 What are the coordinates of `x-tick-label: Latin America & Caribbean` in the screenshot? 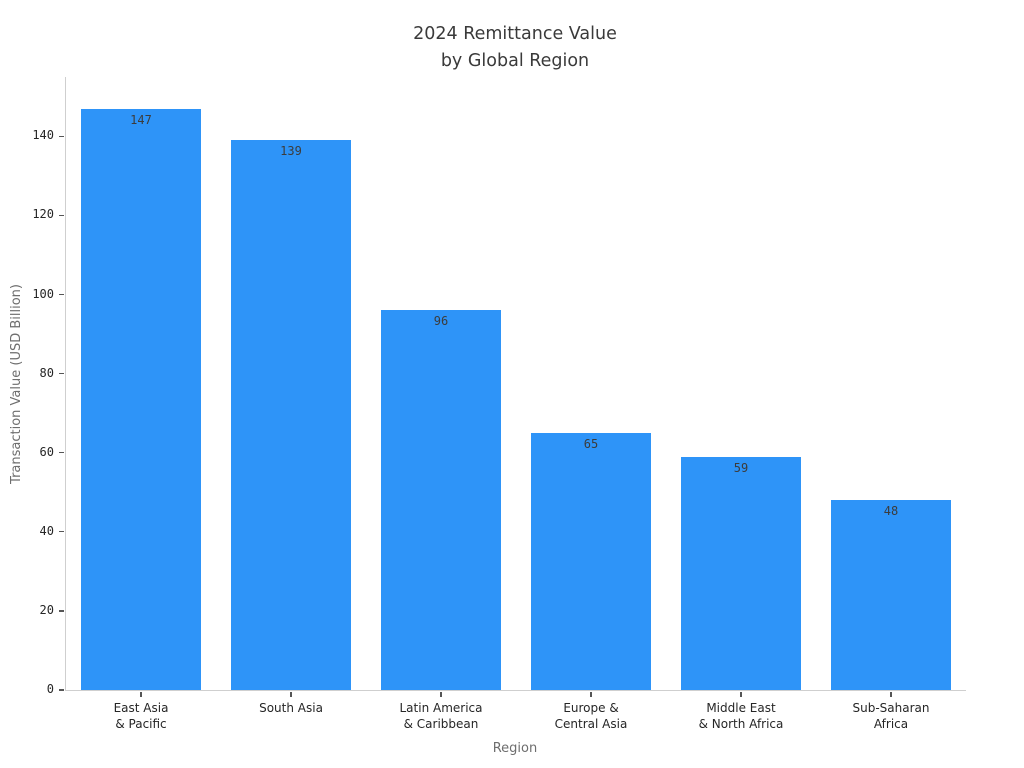 It's located at (441, 716).